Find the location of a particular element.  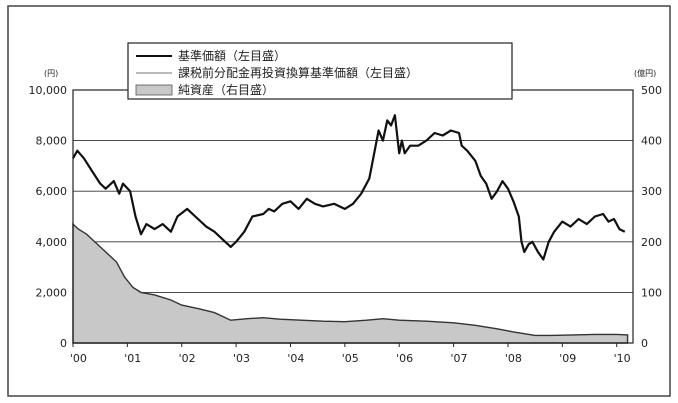

right-tick-label: 400 is located at coordinates (651, 141).